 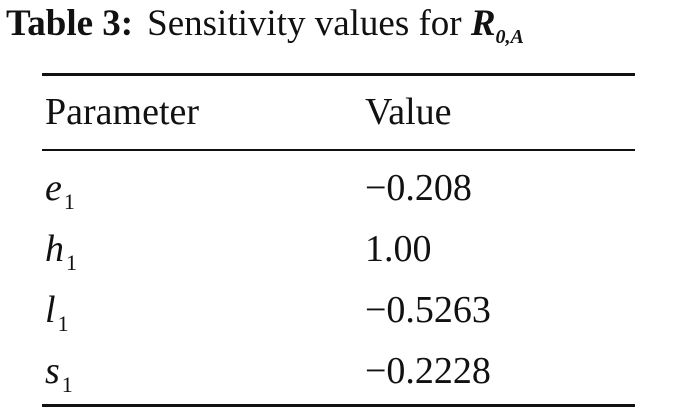 What do you see at coordinates (304, 23) in the screenshot?
I see `caption-text: Sensitivity values for` at bounding box center [304, 23].